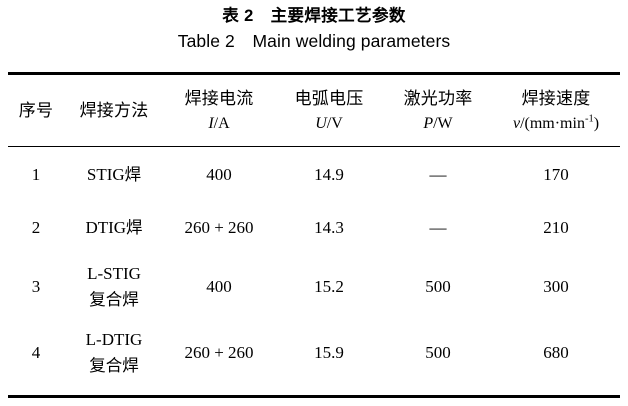  Describe the element at coordinates (596, 123) in the screenshot. I see `unit-speed-tail: )` at that location.